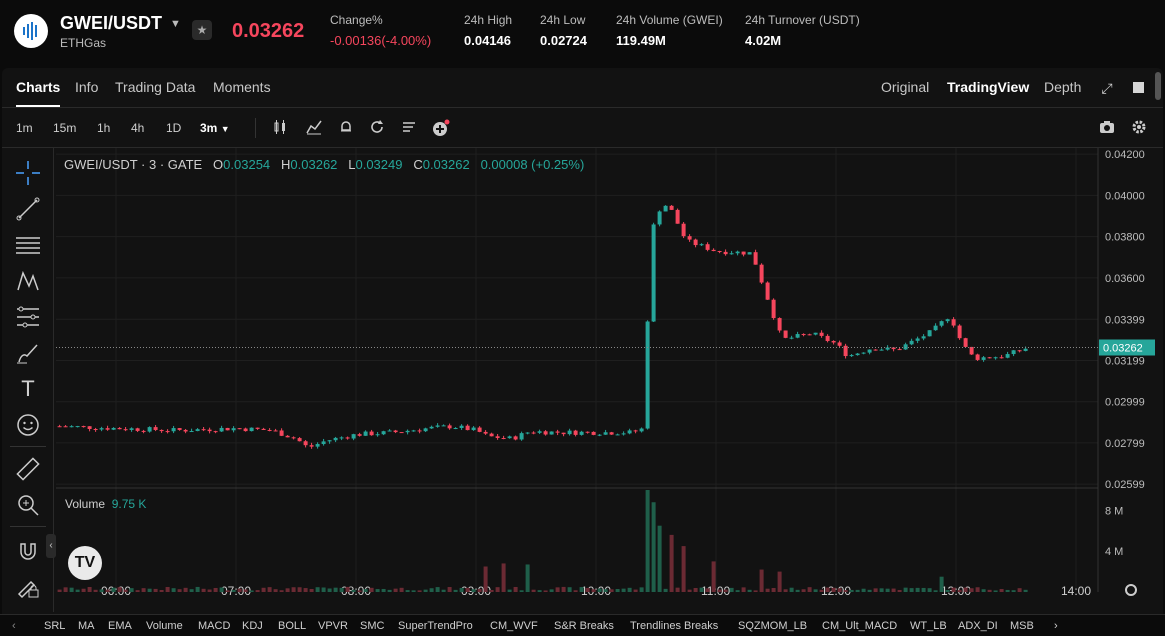 Image resolution: width=1165 pixels, height=636 pixels. I want to click on indicator-smc: SMC, so click(372, 626).